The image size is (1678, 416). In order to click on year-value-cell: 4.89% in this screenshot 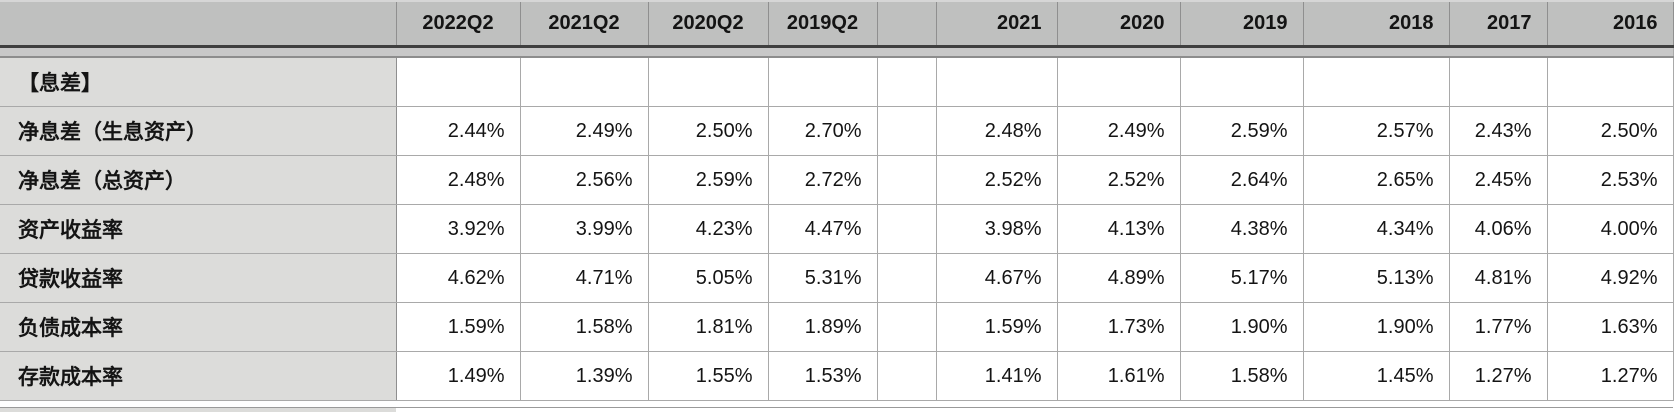, I will do `click(1119, 278)`.